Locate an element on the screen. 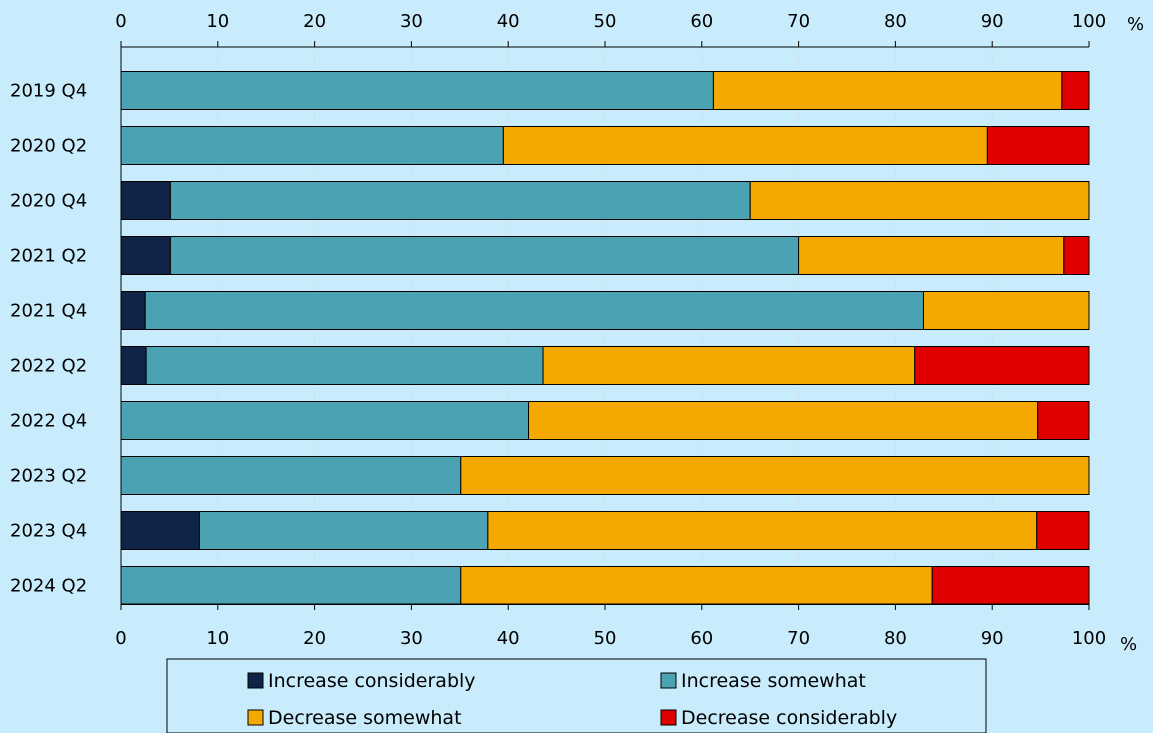 Image resolution: width=1153 pixels, height=733 pixels. legend-swatch-decrease-somewhat is located at coordinates (255, 717).